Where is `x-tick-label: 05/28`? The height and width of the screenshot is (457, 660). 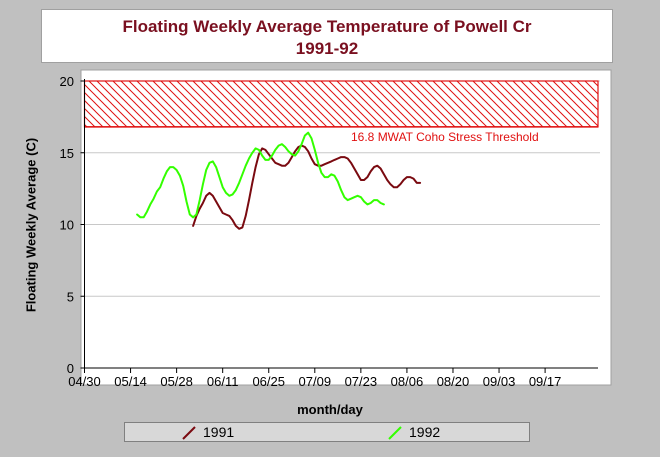
x-tick-label: 05/28 is located at coordinates (176, 381).